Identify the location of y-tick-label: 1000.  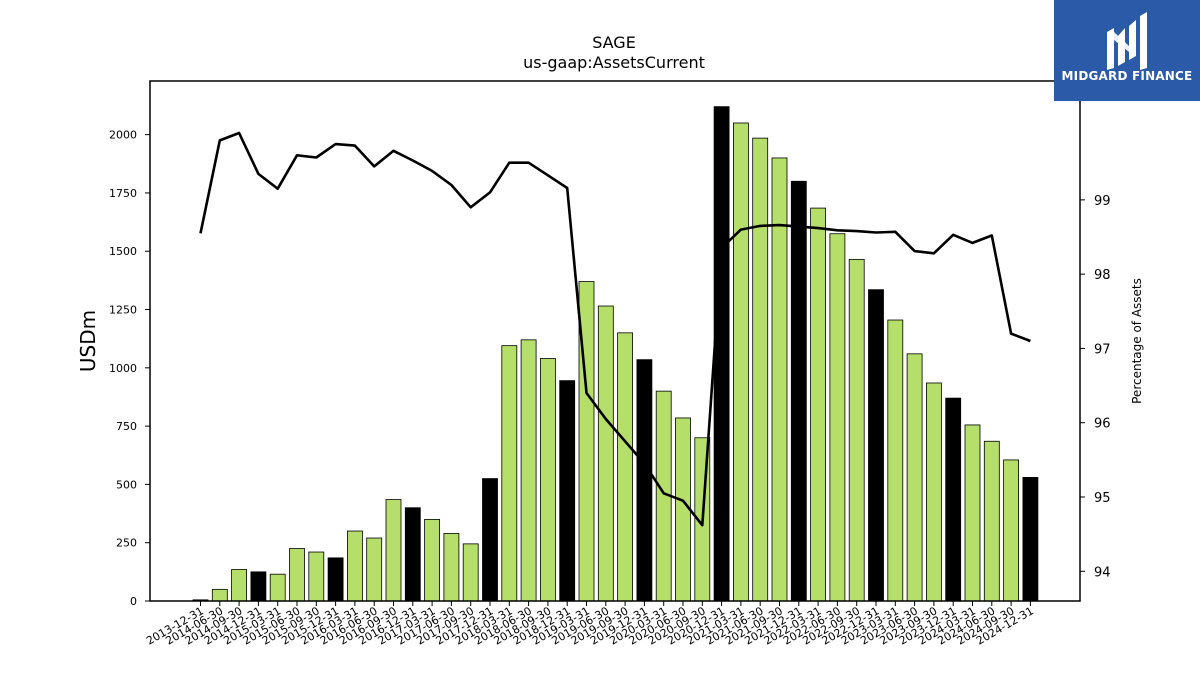
(123, 368).